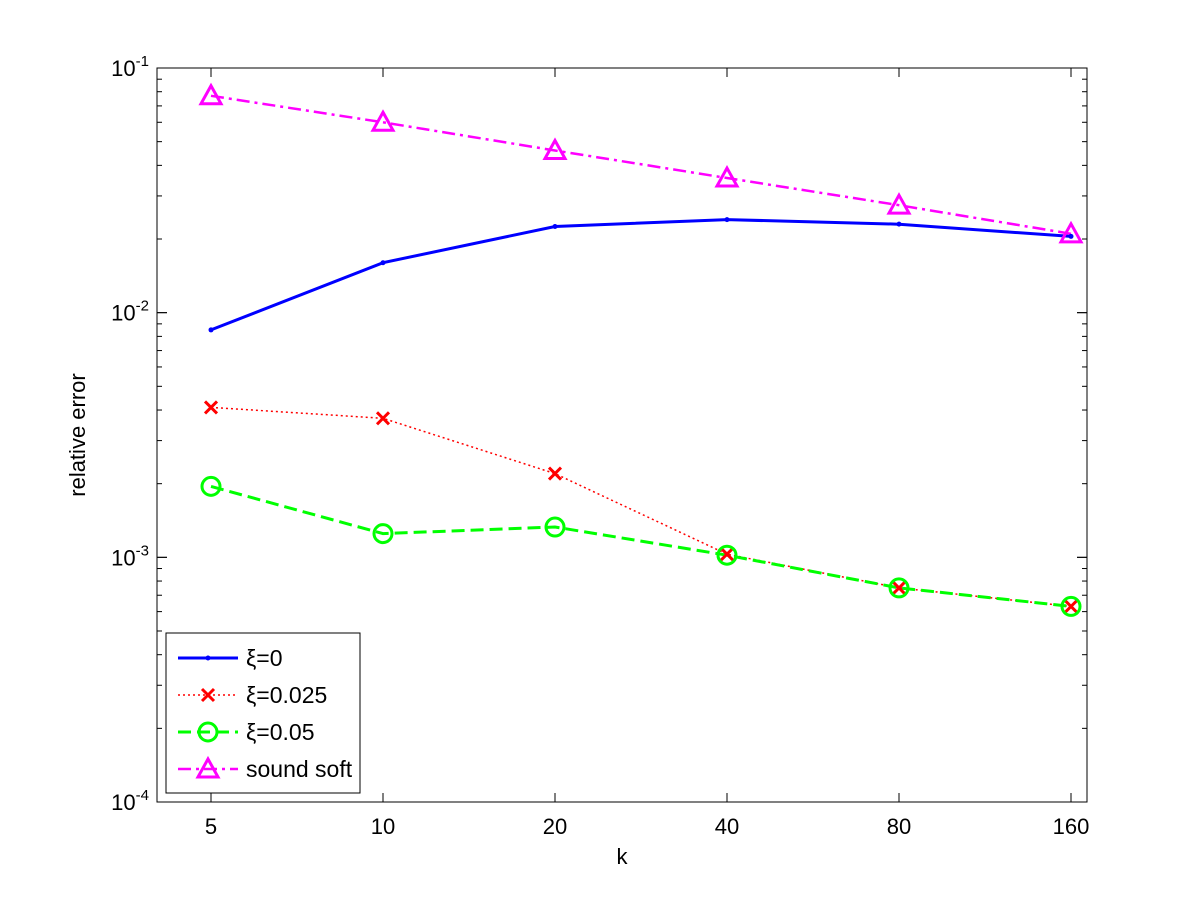 The width and height of the screenshot is (1201, 901). What do you see at coordinates (130, 312) in the screenshot?
I see `y-tick-label: 10⁻²` at bounding box center [130, 312].